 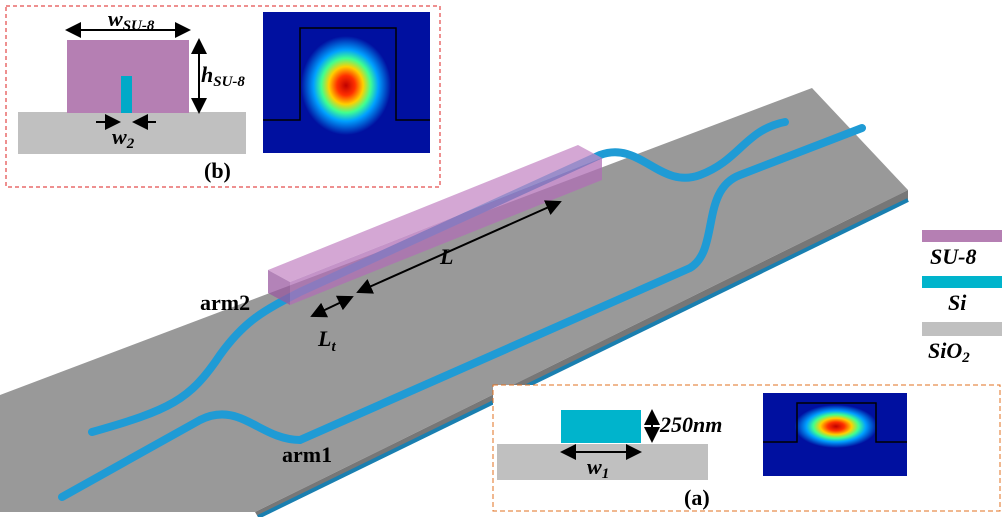 What do you see at coordinates (225, 302) in the screenshot?
I see `arm2-label: arm2` at bounding box center [225, 302].